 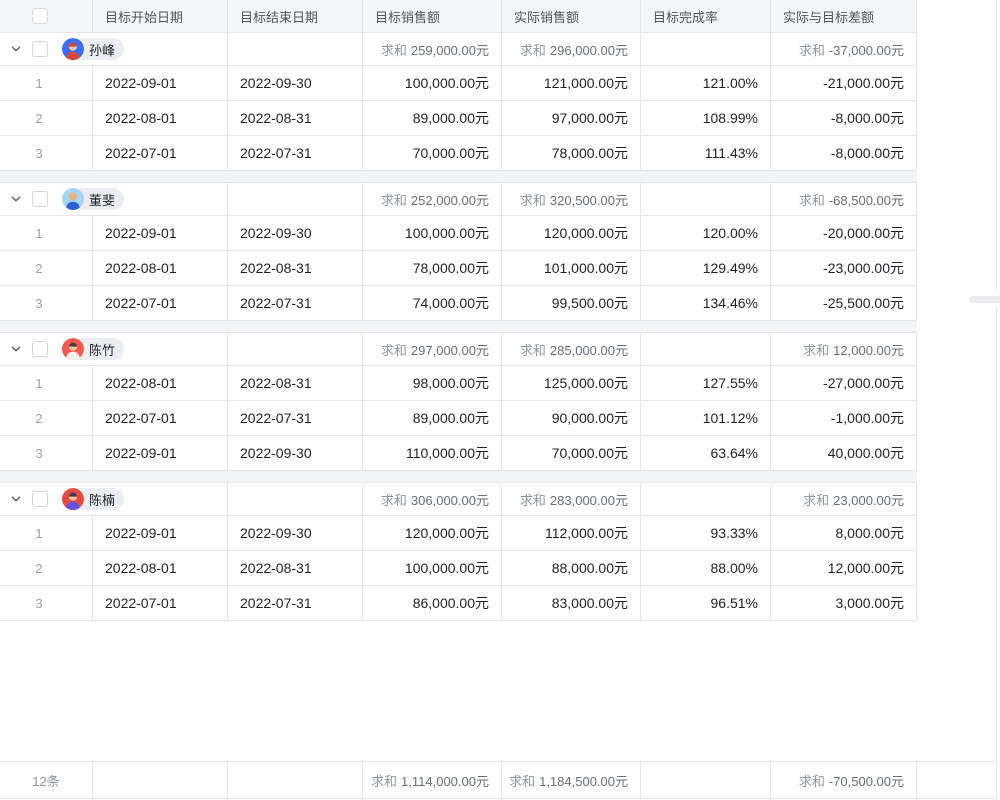 What do you see at coordinates (706, 568) in the screenshot?
I see `cell-completion-rate: 88.00%` at bounding box center [706, 568].